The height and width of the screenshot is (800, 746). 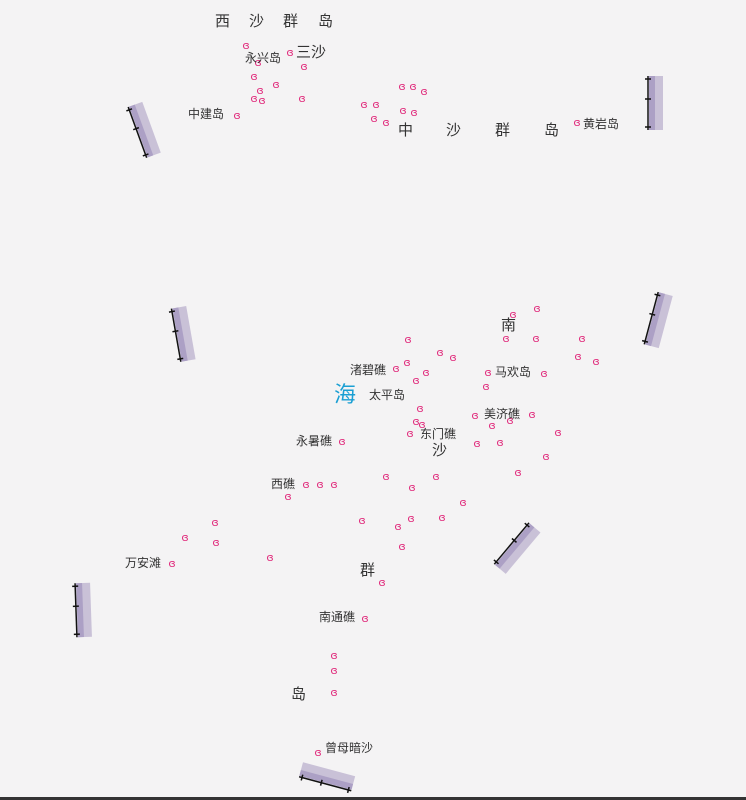 What do you see at coordinates (283, 484) in the screenshot?
I see `label-xijiao: 西礁` at bounding box center [283, 484].